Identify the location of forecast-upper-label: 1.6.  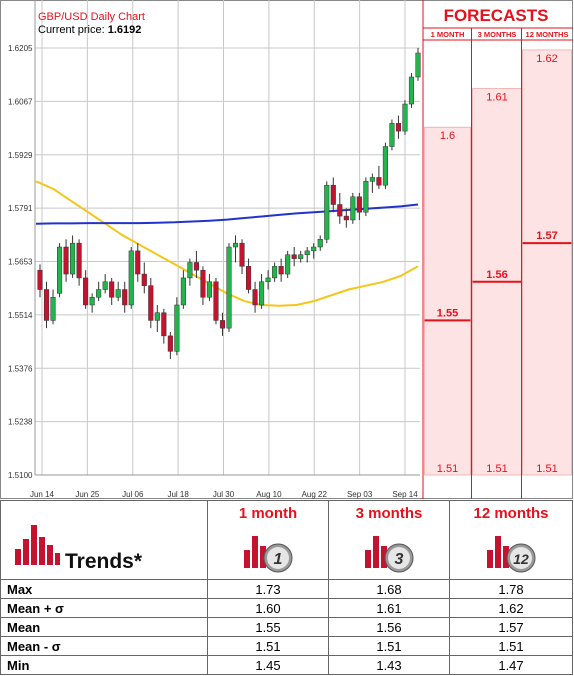
(447, 136).